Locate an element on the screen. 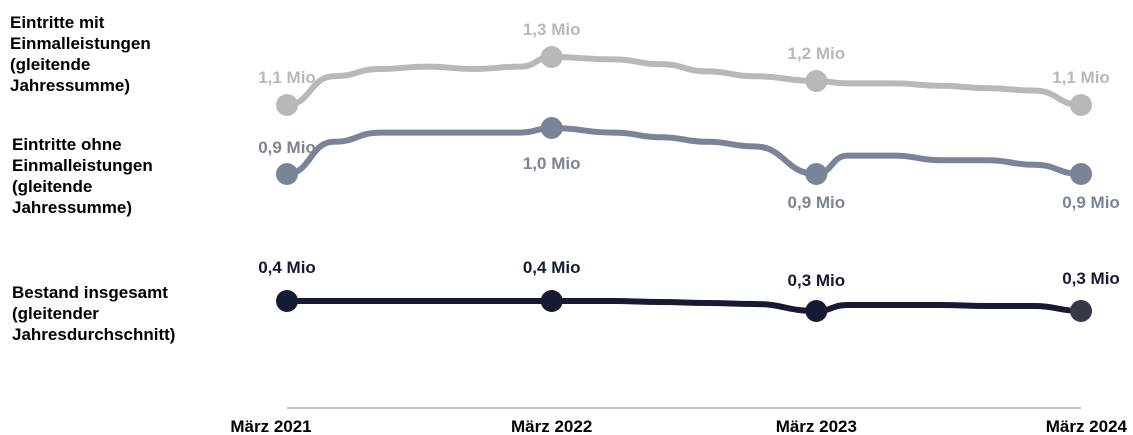 The image size is (1133, 435). data-label-2-3: 0,3 Mio is located at coordinates (1091, 278).